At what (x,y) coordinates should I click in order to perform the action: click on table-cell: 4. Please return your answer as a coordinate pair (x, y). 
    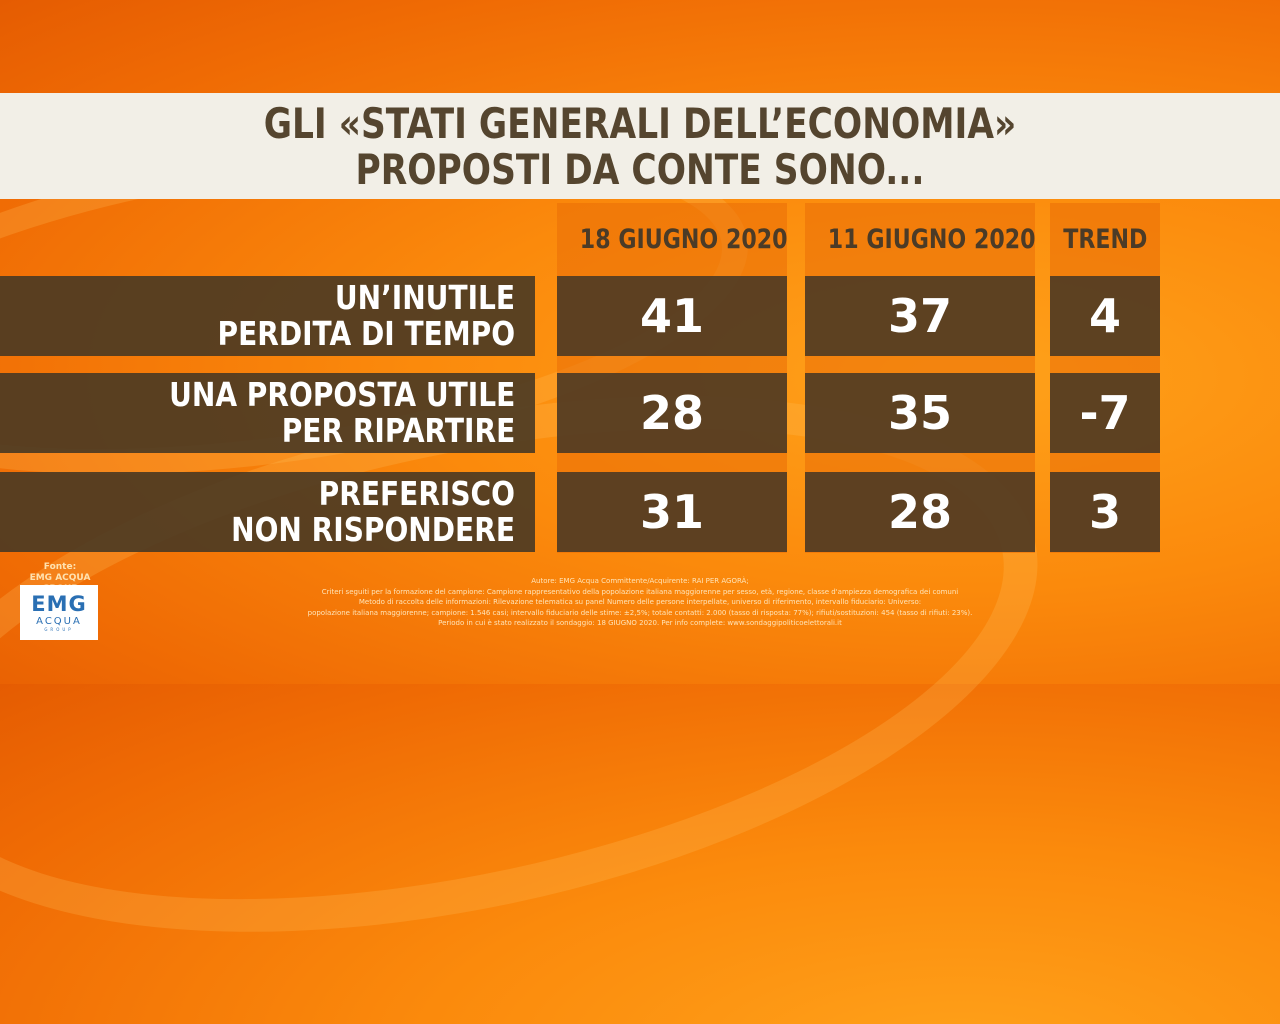
    Looking at the image, I should click on (1105, 316).